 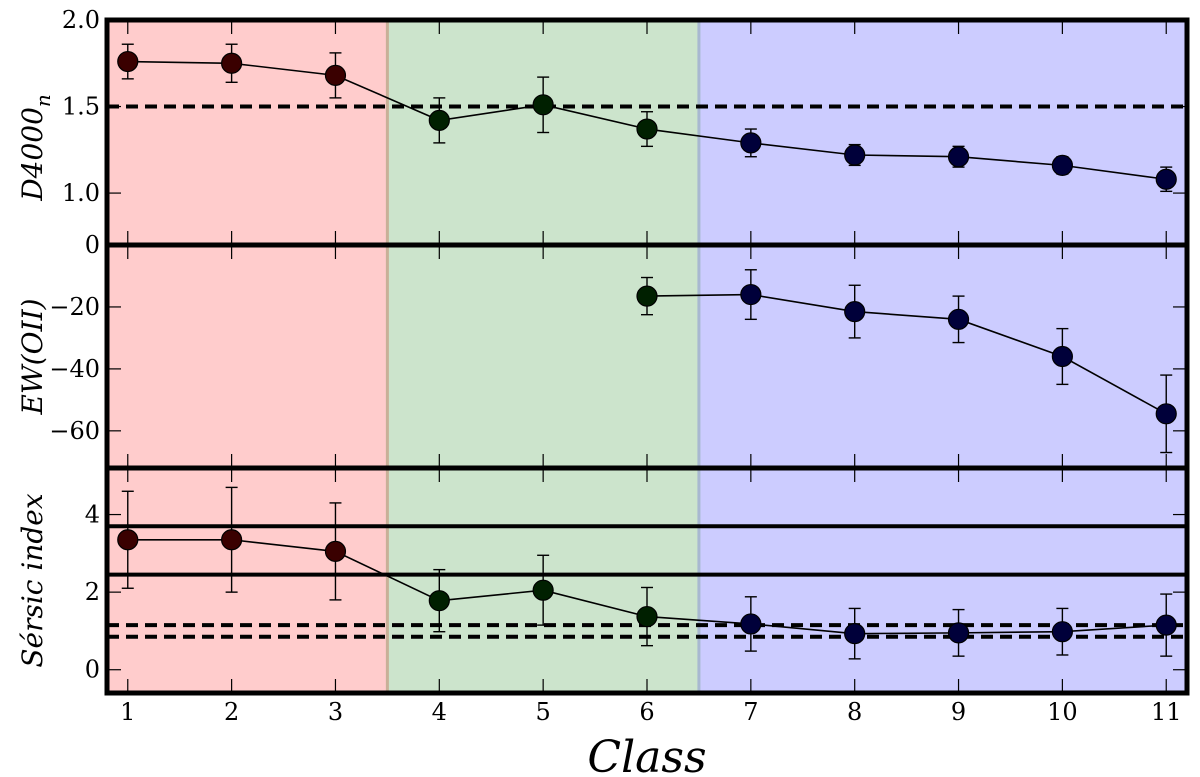 What do you see at coordinates (750, 712) in the screenshot?
I see `x-tick-label: 7` at bounding box center [750, 712].